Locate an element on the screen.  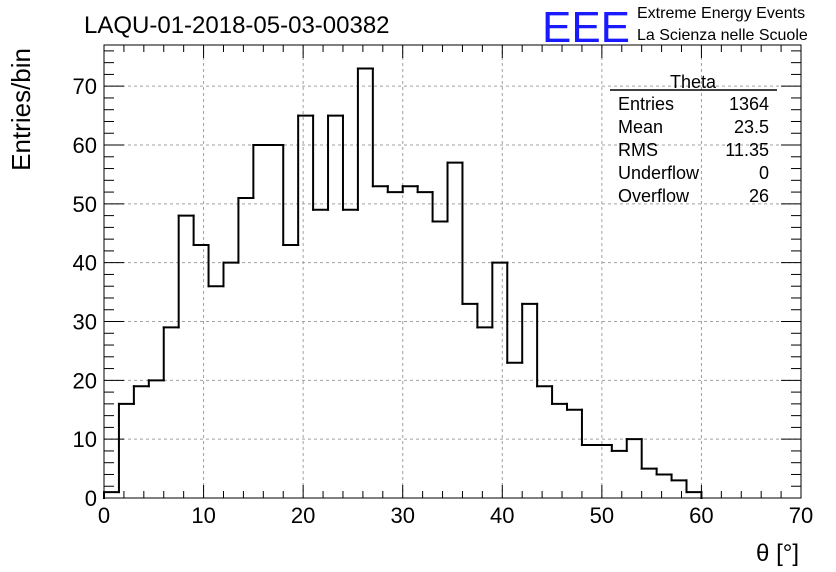
eee-logo-mark: EEE is located at coordinates (586, 27).